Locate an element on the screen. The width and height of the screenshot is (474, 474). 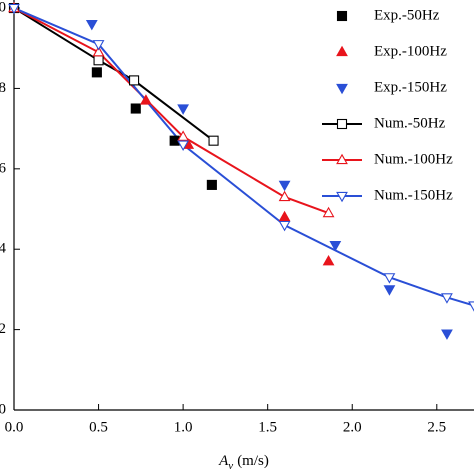
legend-label: Num.-50Hz is located at coordinates (410, 123).